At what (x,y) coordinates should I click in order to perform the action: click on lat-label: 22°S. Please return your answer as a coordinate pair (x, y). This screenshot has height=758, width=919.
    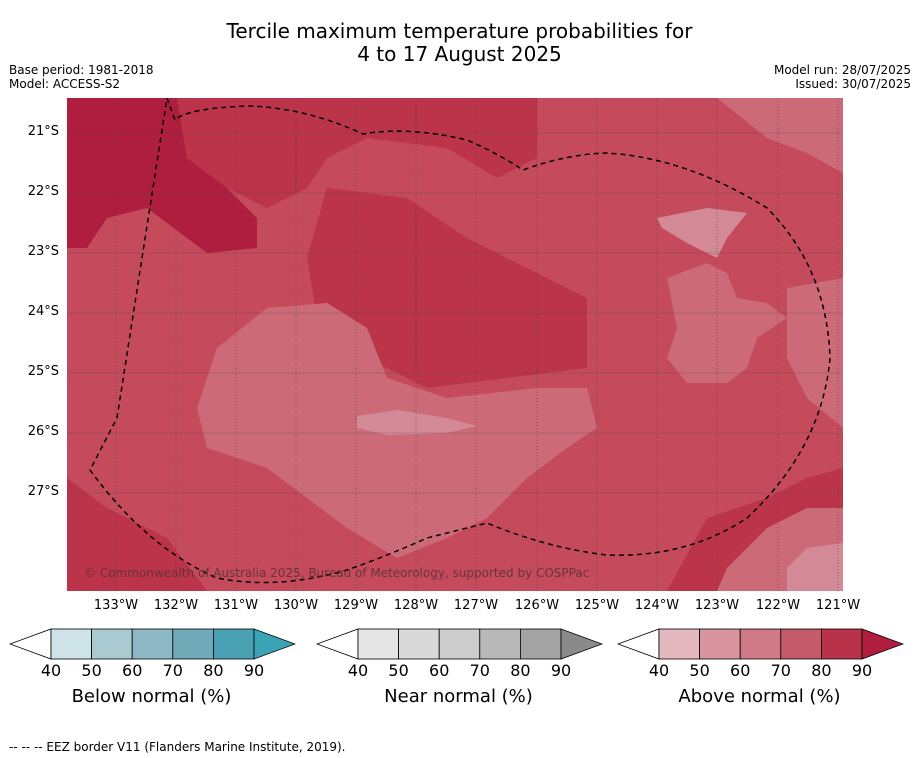
    Looking at the image, I should click on (43, 191).